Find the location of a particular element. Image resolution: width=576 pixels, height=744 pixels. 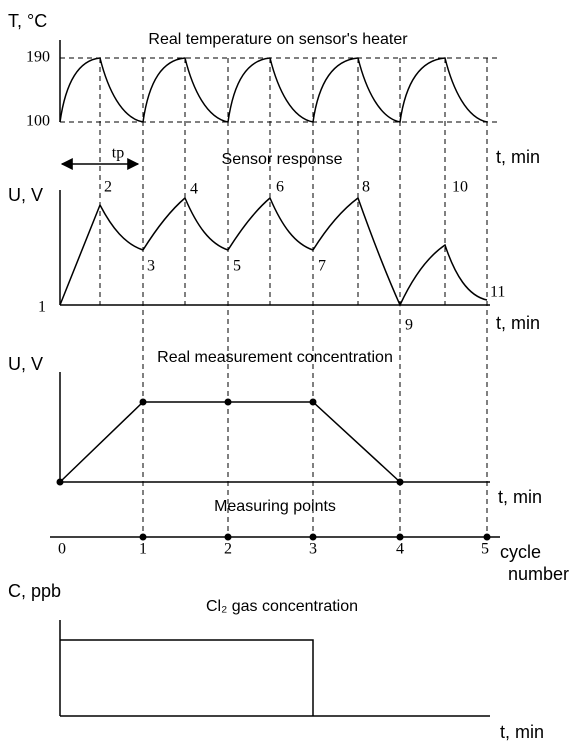

point-label: 7 is located at coordinates (322, 266).